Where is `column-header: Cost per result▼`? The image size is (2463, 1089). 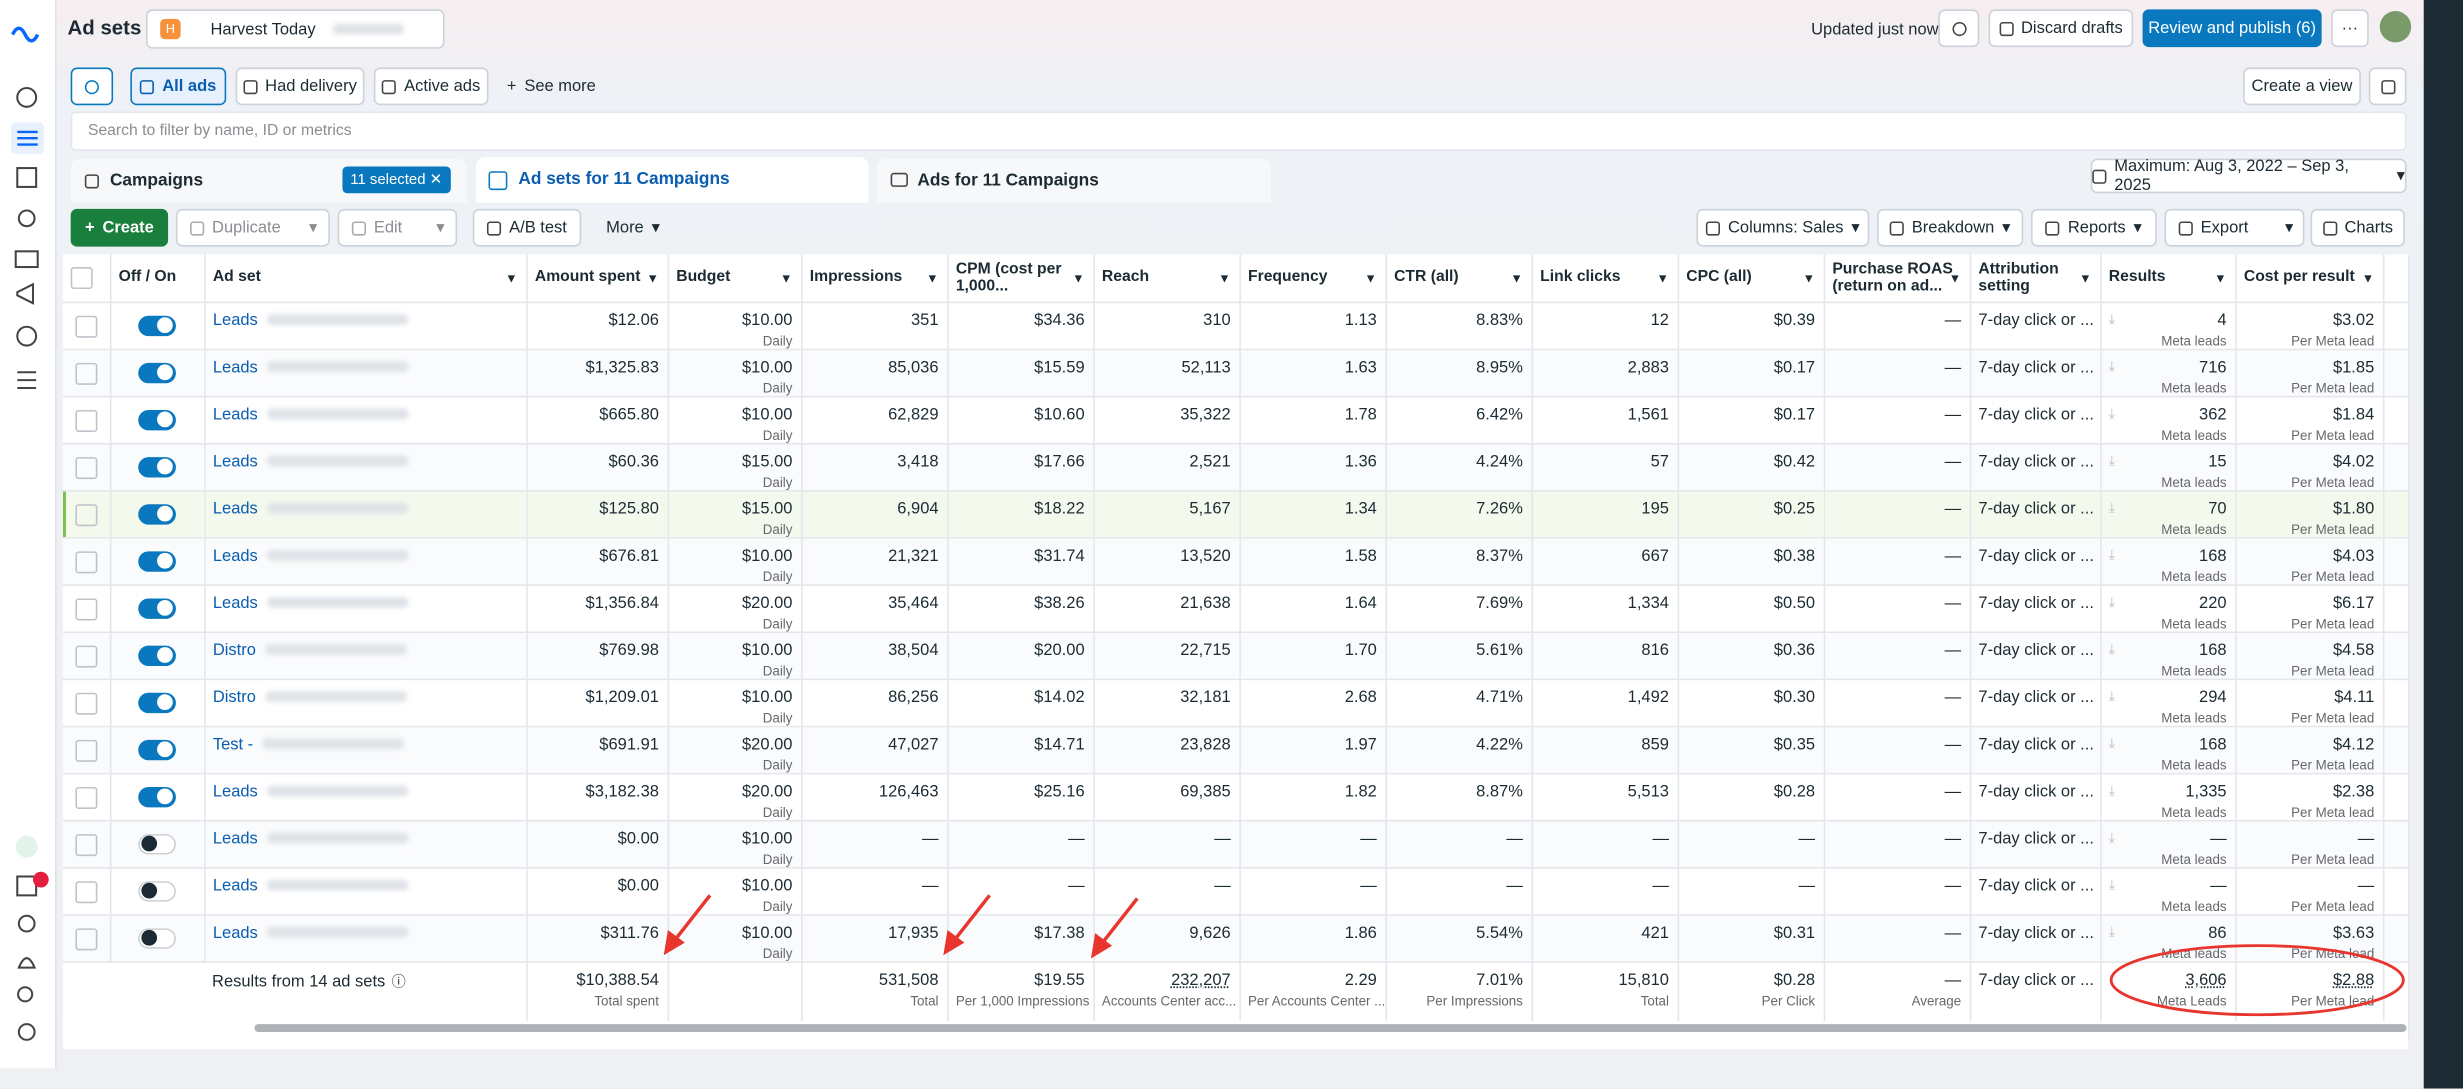
column-header: Cost per result▼ is located at coordinates (2309, 277).